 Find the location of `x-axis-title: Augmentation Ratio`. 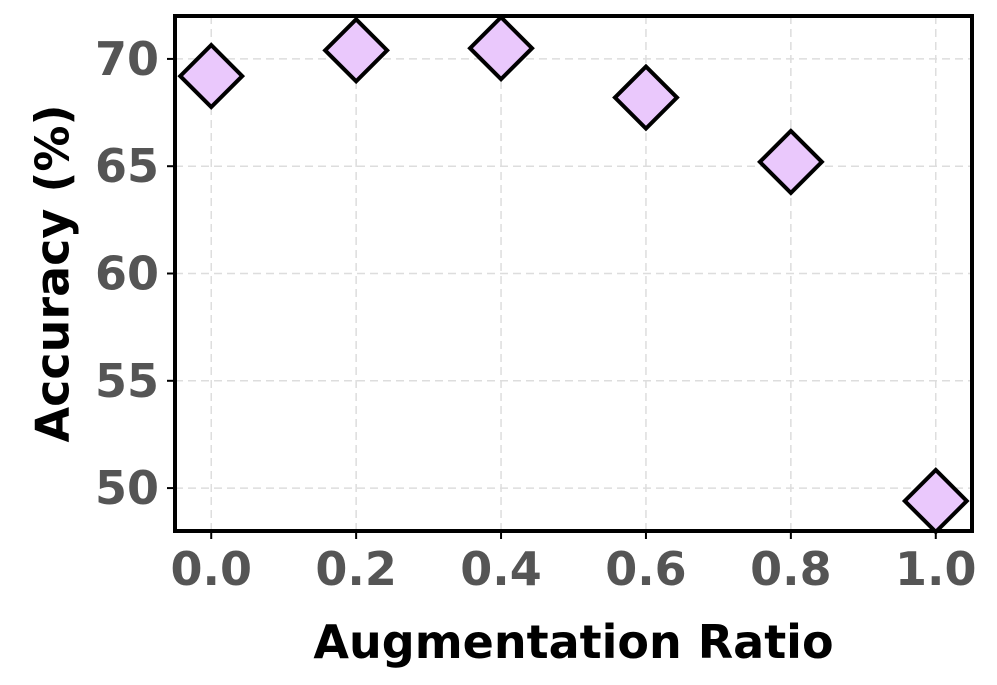

x-axis-title: Augmentation Ratio is located at coordinates (573, 642).